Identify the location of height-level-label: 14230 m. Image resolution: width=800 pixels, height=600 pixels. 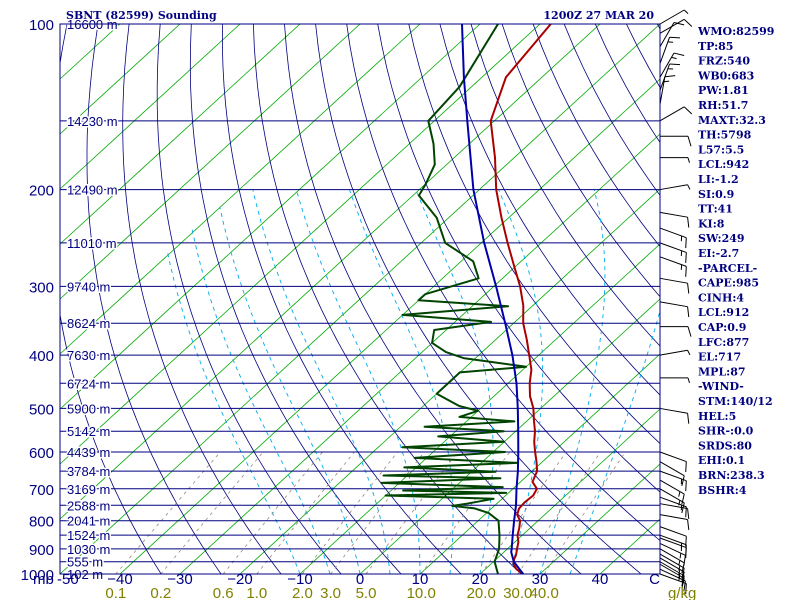
(92, 121).